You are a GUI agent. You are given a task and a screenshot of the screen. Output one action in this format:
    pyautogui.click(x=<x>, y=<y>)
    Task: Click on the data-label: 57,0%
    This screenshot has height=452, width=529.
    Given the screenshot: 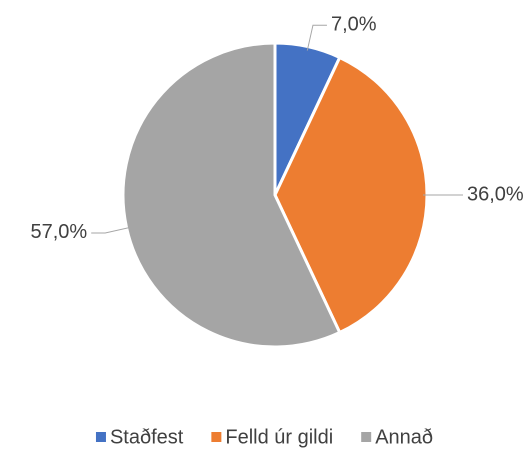 What is the action you would take?
    pyautogui.click(x=58, y=232)
    